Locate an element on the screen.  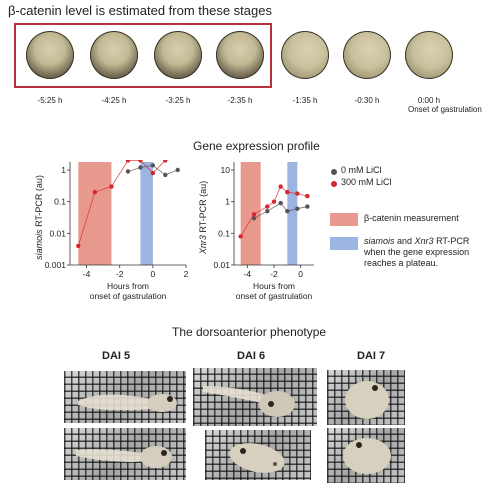
dai6-photo-bottom is located at coordinates (258, 455).